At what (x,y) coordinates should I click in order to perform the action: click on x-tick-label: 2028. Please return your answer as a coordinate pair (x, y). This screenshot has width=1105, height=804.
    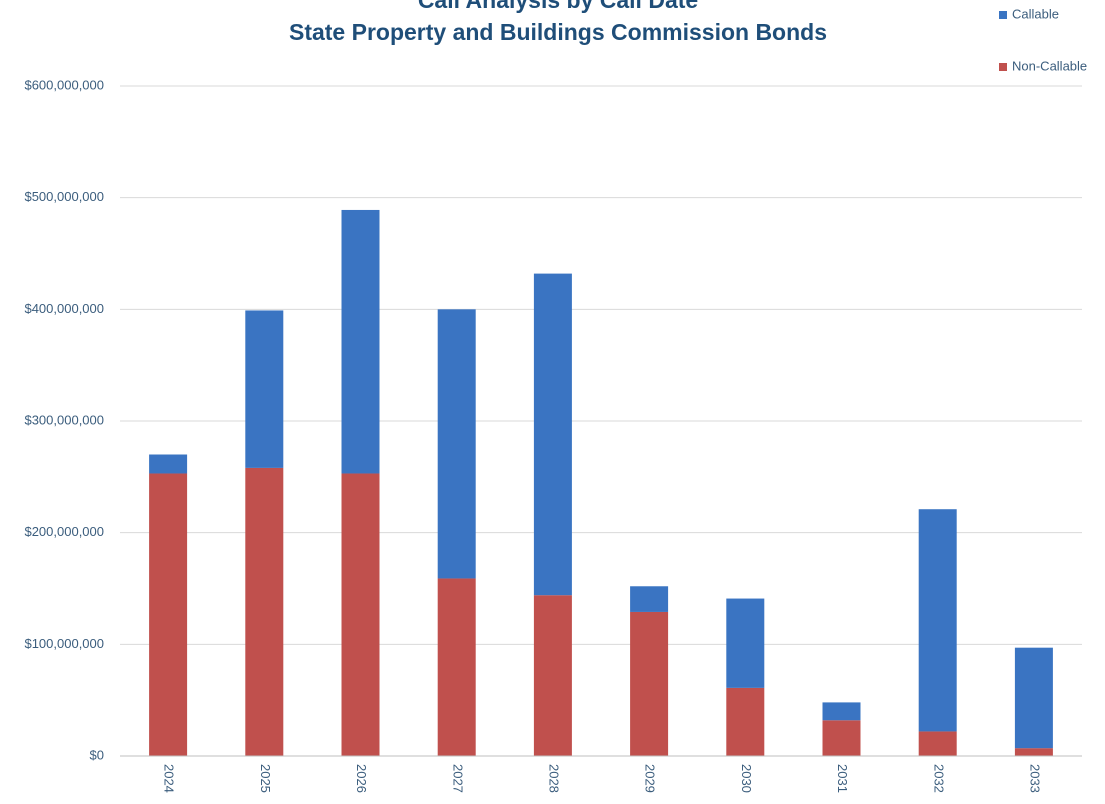
    Looking at the image, I should click on (553, 778).